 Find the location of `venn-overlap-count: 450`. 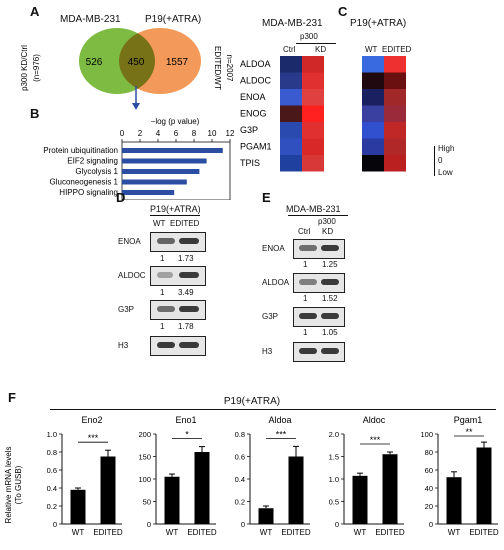

venn-overlap-count: 450 is located at coordinates (136, 62).